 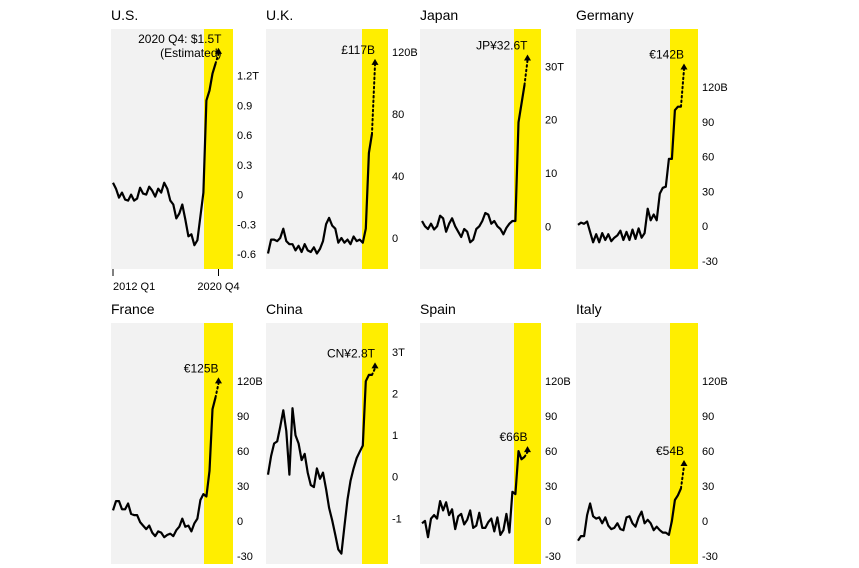 I want to click on estimate-label: CN¥2.8T, so click(x=351, y=353).